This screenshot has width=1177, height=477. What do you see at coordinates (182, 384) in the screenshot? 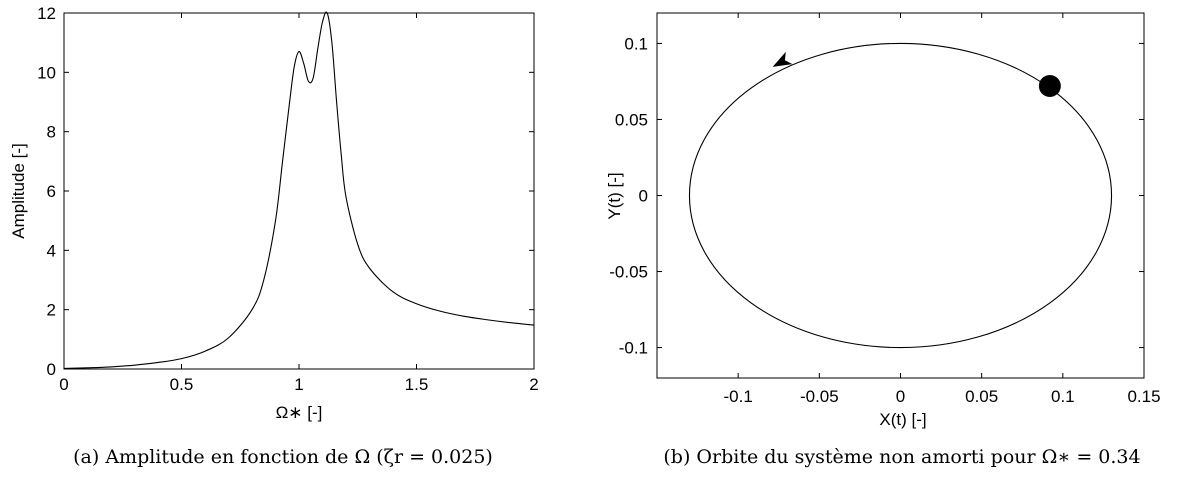
I see `plot-a-xtick-label: 0.5` at bounding box center [182, 384].